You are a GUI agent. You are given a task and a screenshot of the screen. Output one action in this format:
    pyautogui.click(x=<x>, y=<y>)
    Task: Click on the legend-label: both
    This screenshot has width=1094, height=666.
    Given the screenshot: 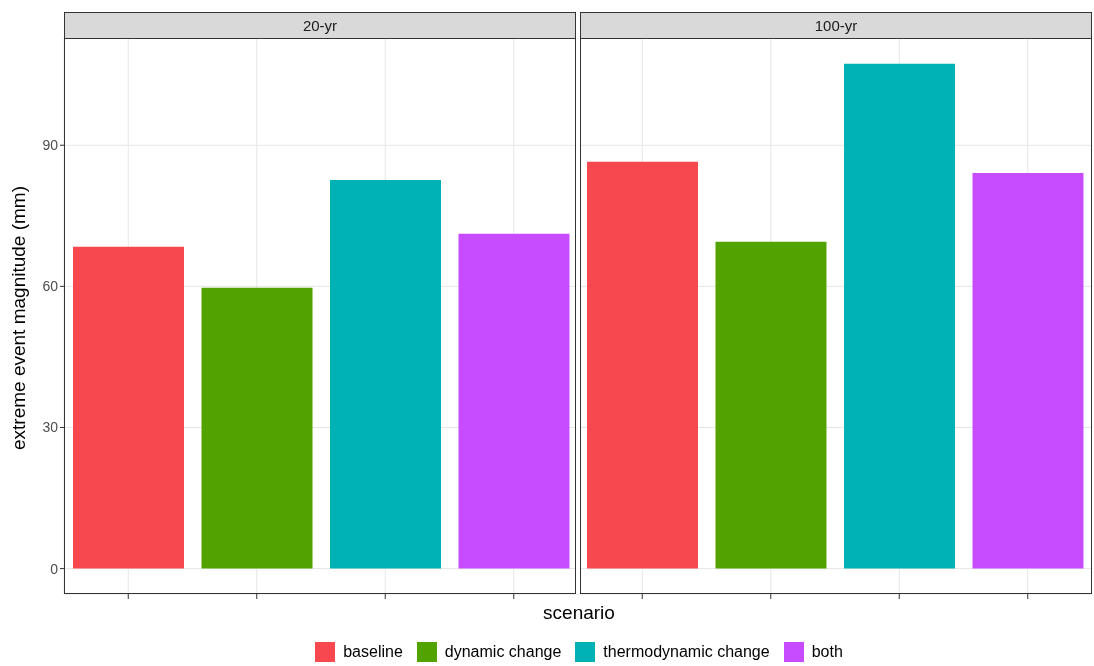 What is the action you would take?
    pyautogui.click(x=827, y=652)
    